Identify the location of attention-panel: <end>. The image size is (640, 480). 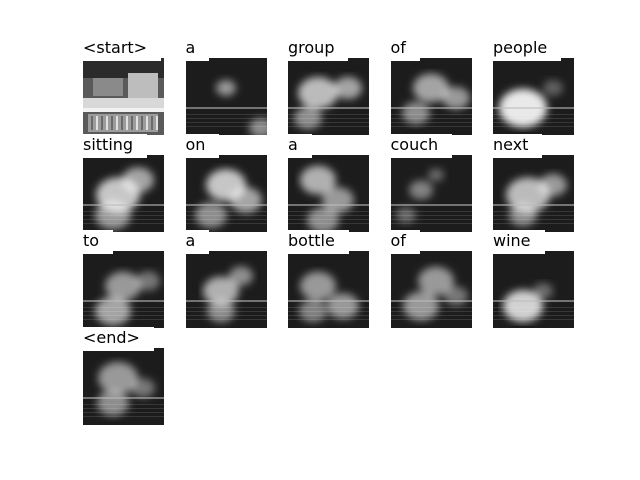
(124, 375).